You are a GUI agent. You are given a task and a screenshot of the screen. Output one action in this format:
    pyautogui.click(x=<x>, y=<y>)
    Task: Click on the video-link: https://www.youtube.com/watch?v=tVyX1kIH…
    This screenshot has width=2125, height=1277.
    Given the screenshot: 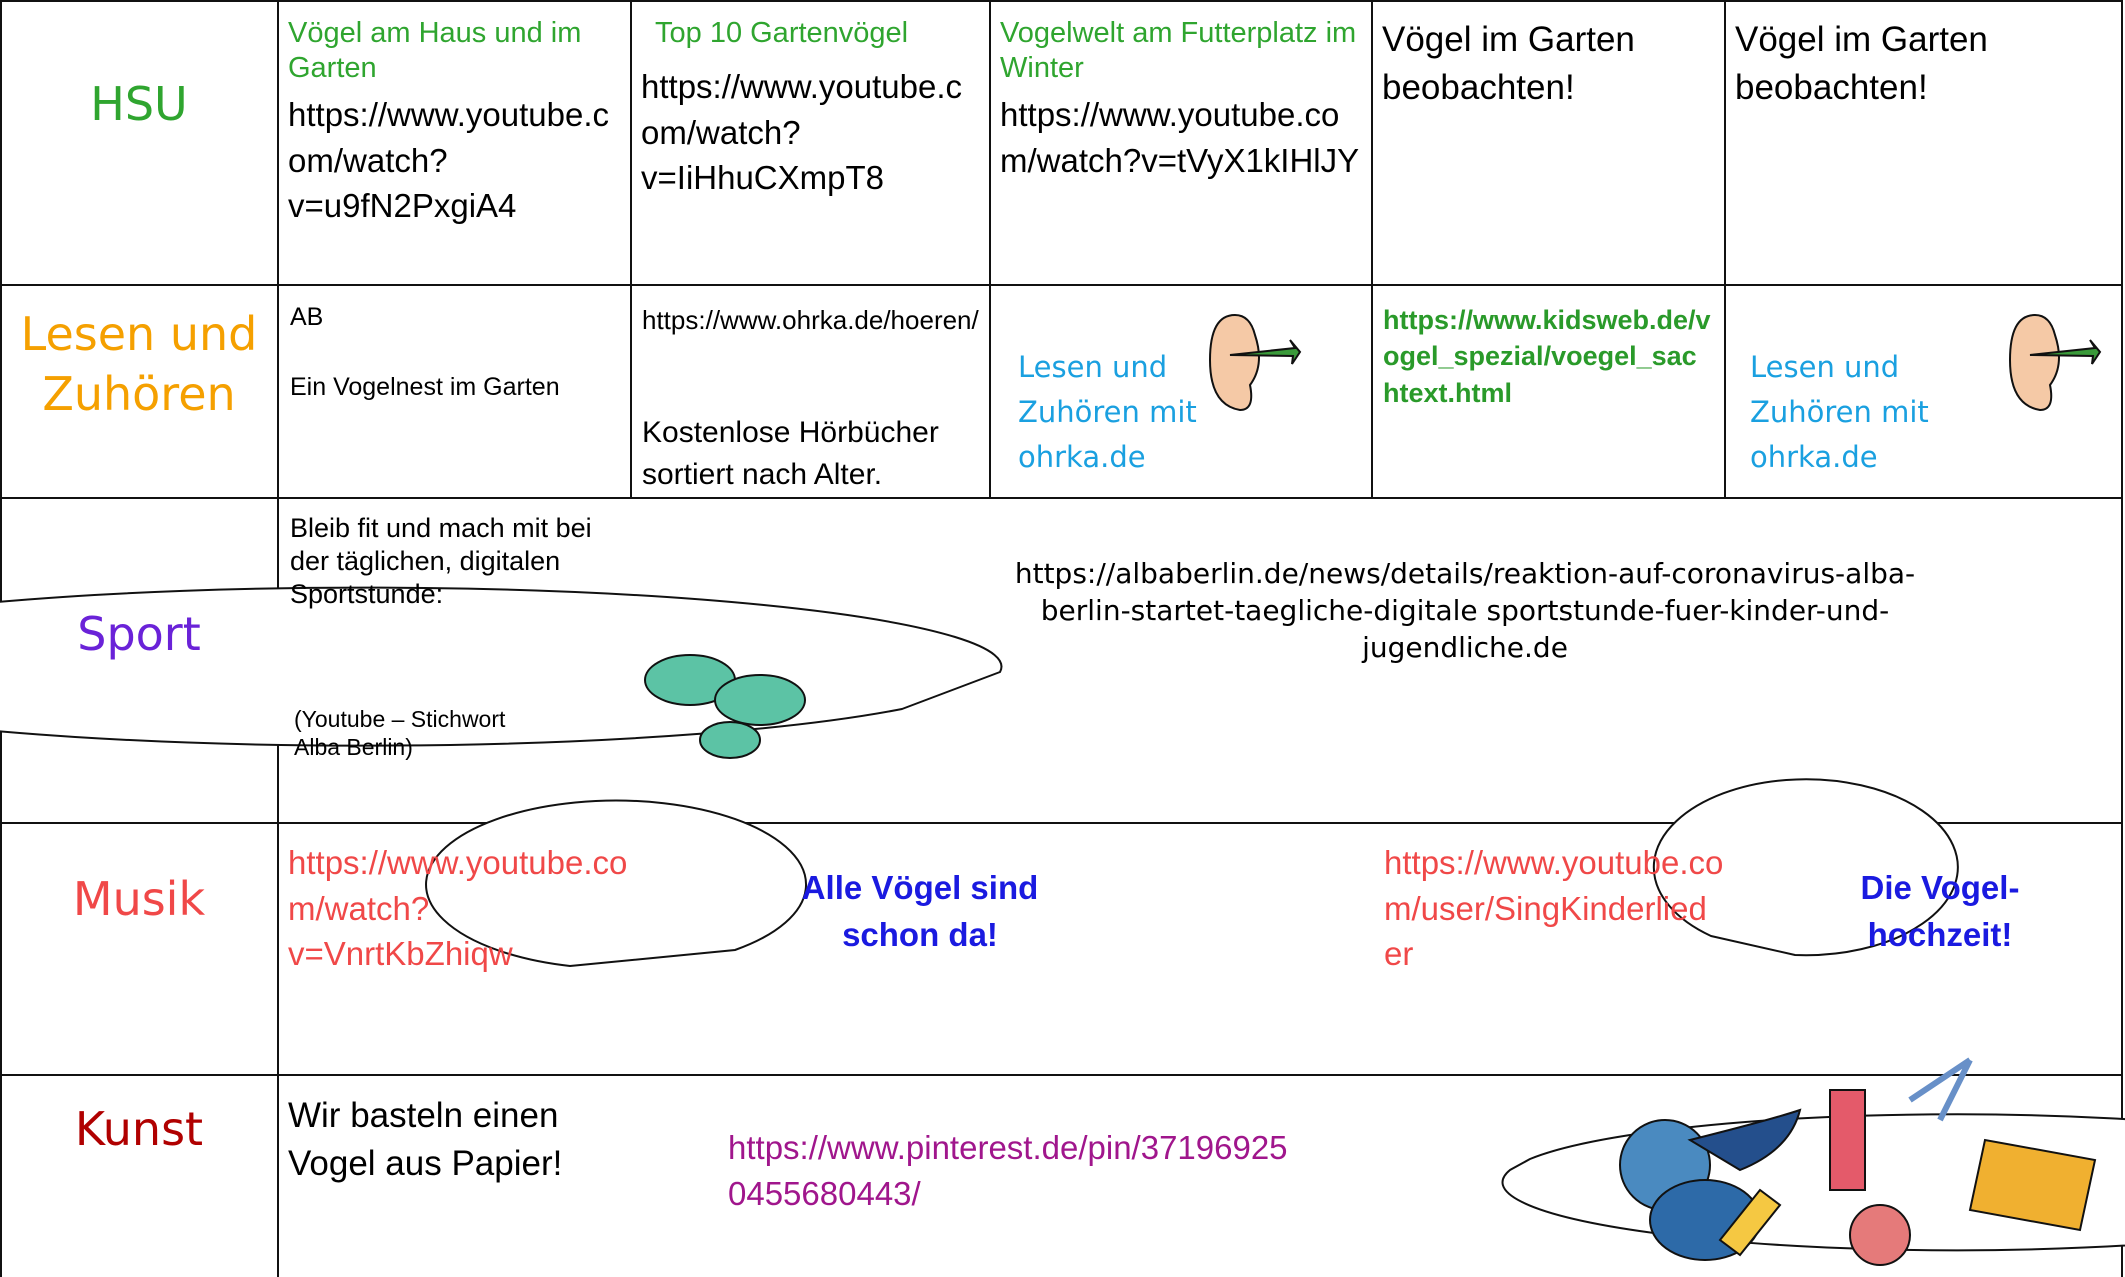 What is the action you would take?
    pyautogui.click(x=1180, y=137)
    